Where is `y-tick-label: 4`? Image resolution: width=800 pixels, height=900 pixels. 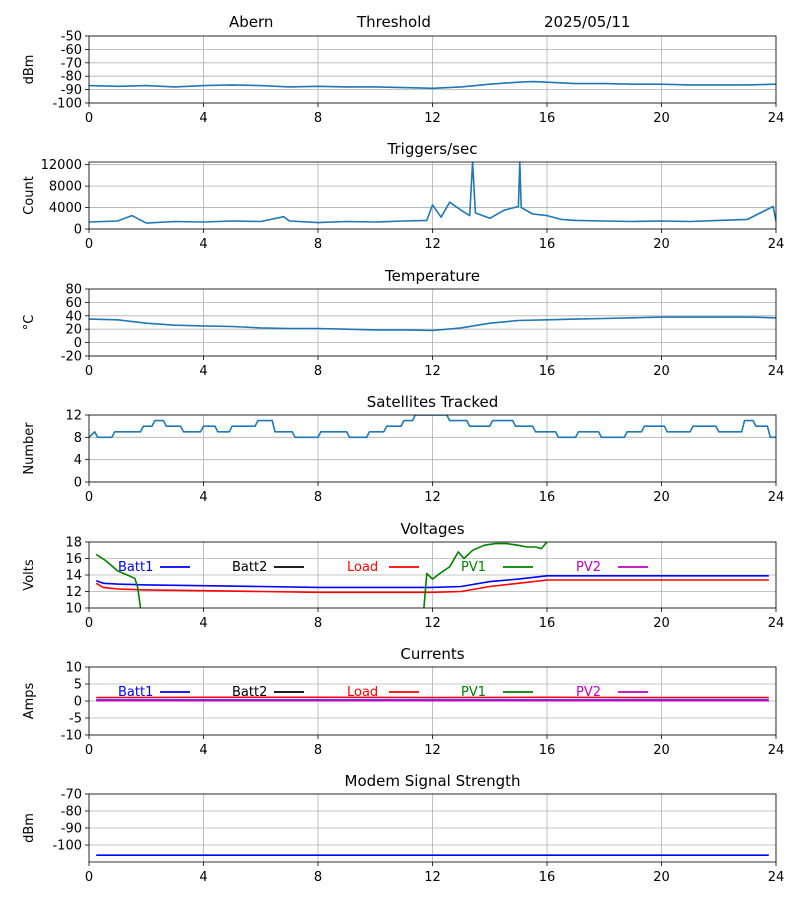 y-tick-label: 4 is located at coordinates (78, 460).